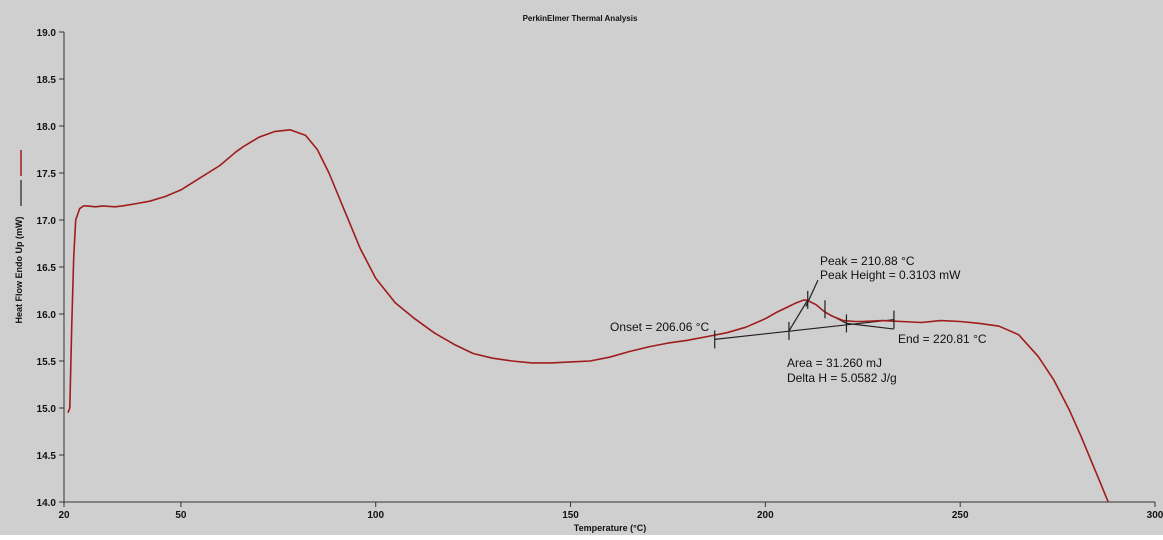 Image resolution: width=1163 pixels, height=540 pixels. What do you see at coordinates (798, 315) in the screenshot?
I see `onset-tangent-line` at bounding box center [798, 315].